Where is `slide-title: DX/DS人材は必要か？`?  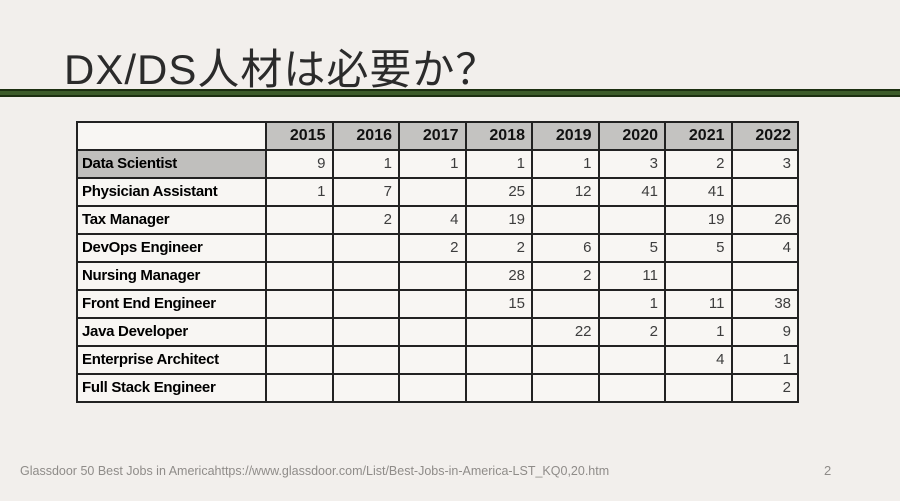 slide-title: DX/DS人材は必要か？ is located at coordinates (281, 69).